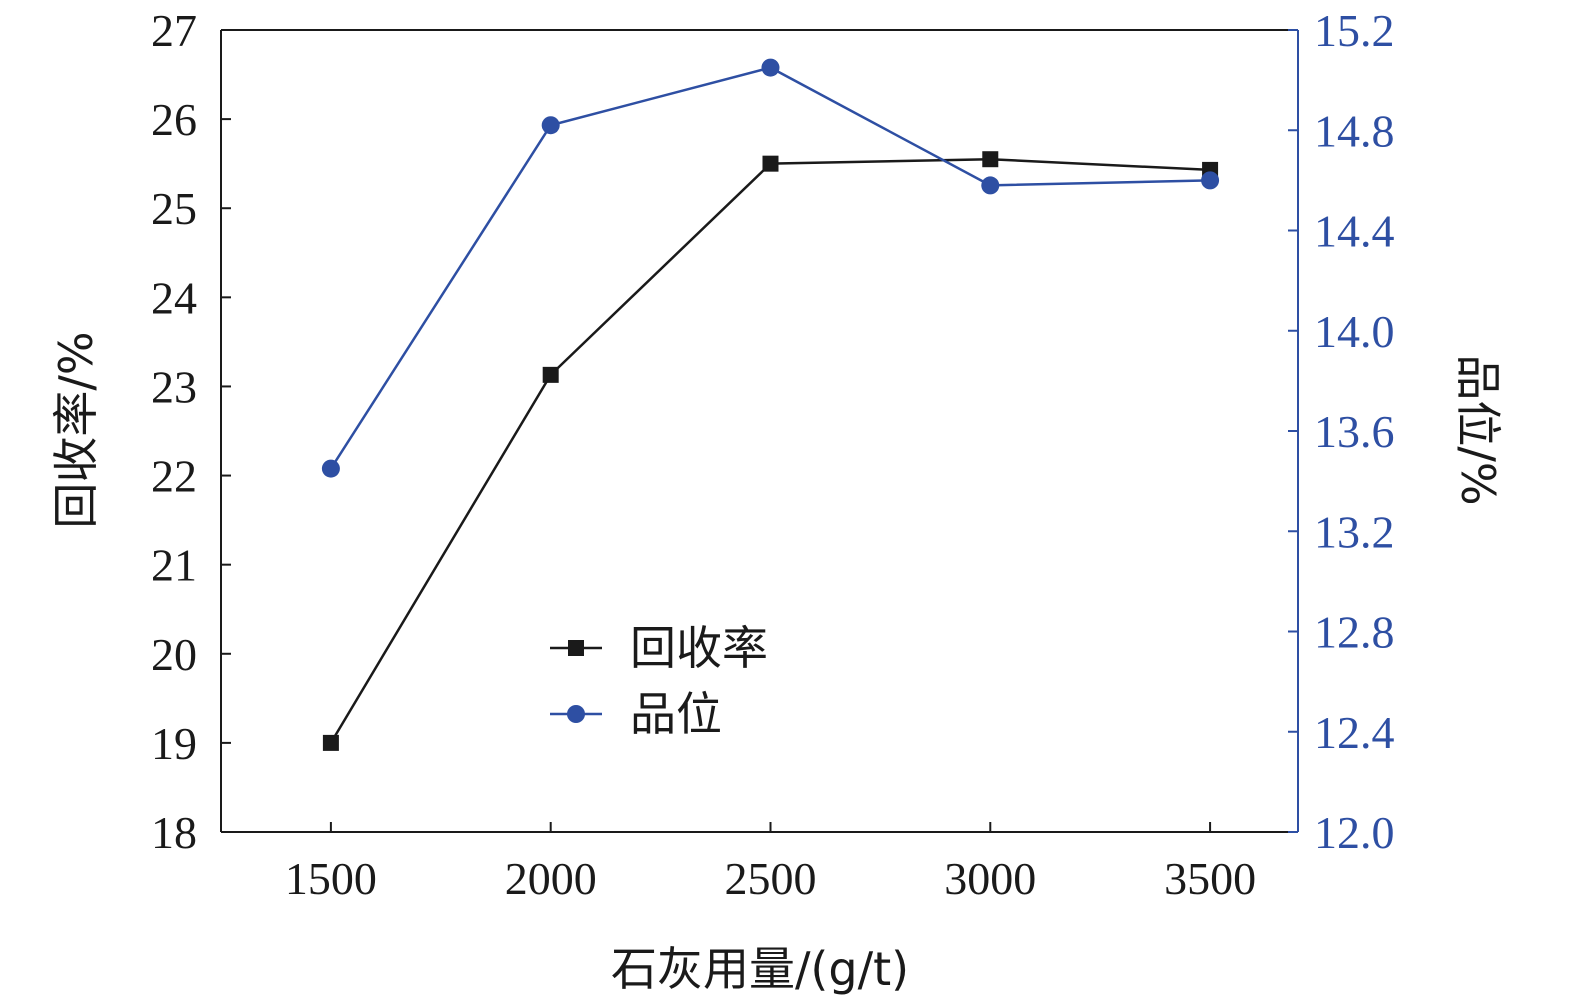  What do you see at coordinates (174, 832) in the screenshot?
I see `left-y-tick-label: 18` at bounding box center [174, 832].